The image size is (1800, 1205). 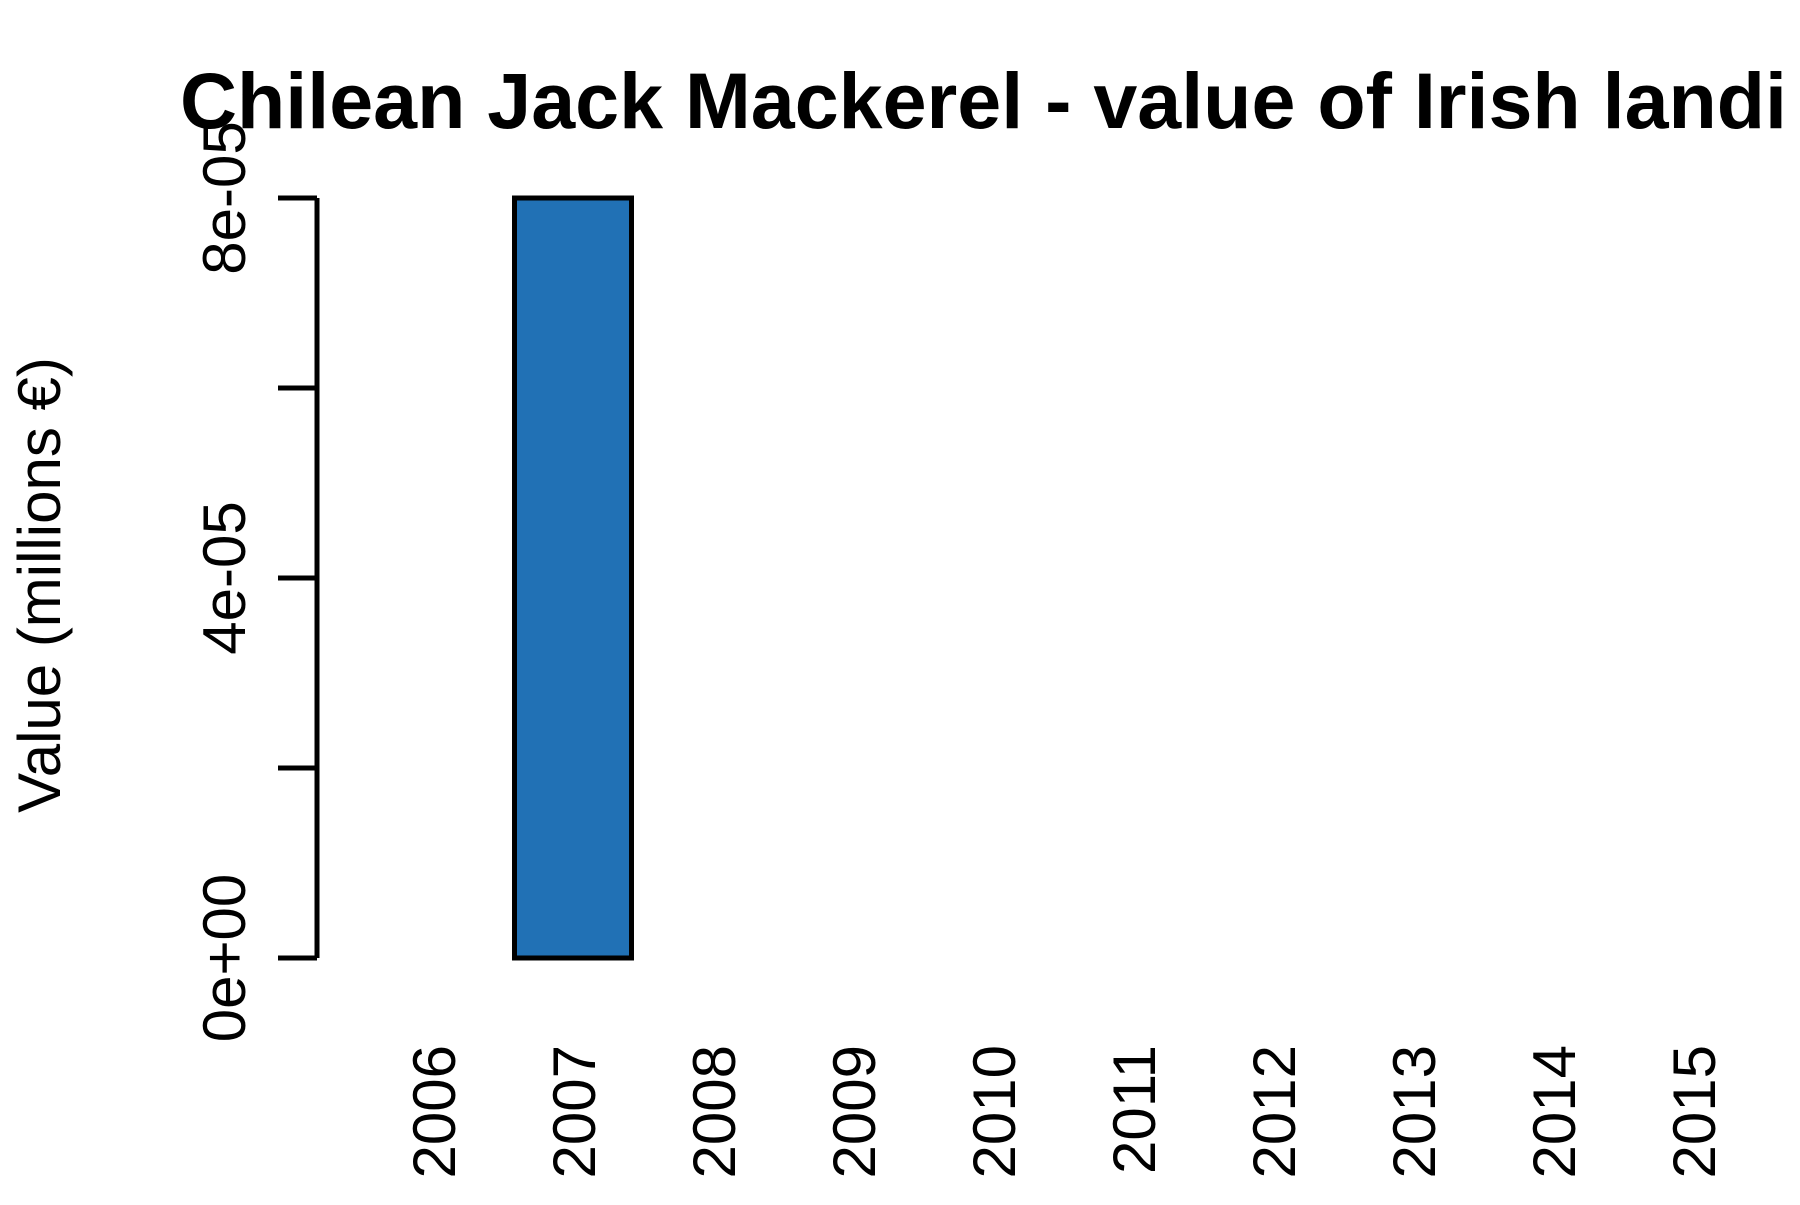 What do you see at coordinates (1414, 1111) in the screenshot?
I see `x-tick-label: 2013` at bounding box center [1414, 1111].